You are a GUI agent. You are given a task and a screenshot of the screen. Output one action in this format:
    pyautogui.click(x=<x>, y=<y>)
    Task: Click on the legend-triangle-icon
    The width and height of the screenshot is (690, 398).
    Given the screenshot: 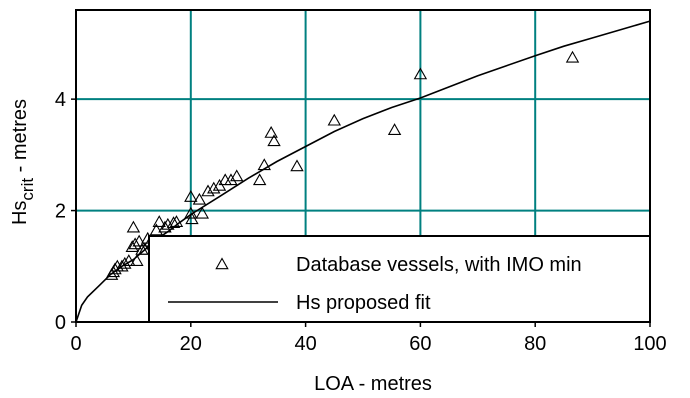 What is the action you would take?
    pyautogui.click(x=222, y=263)
    